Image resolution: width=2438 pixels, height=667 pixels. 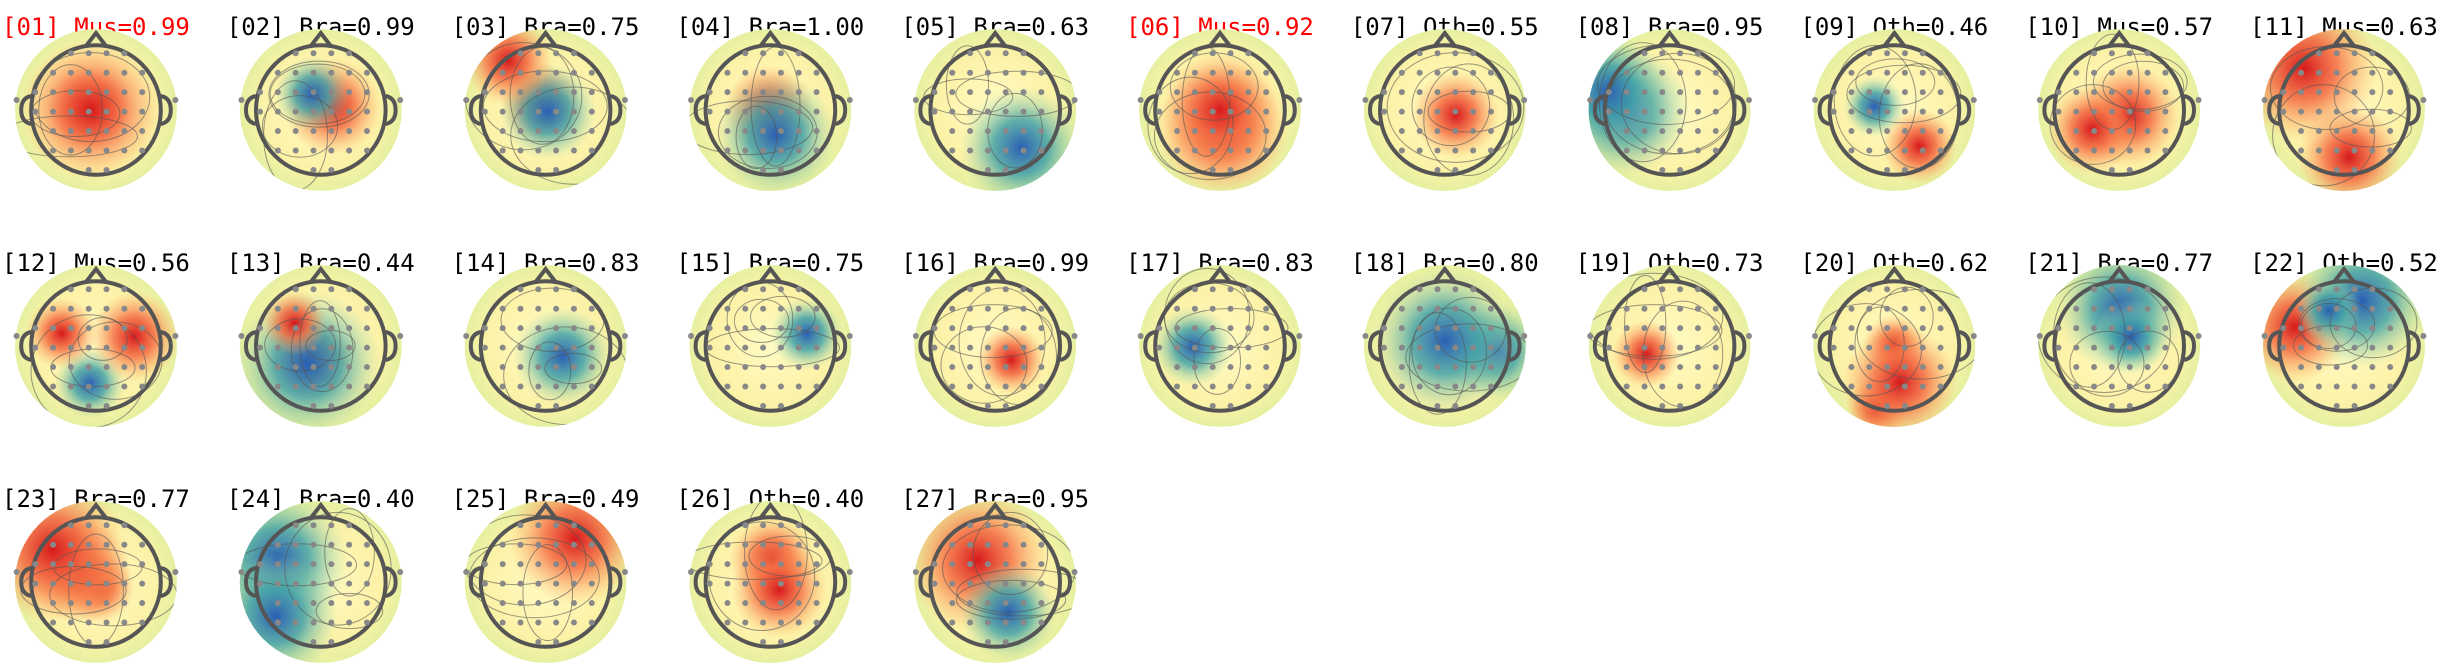 What do you see at coordinates (320, 346) in the screenshot?
I see `topomap-field` at bounding box center [320, 346].